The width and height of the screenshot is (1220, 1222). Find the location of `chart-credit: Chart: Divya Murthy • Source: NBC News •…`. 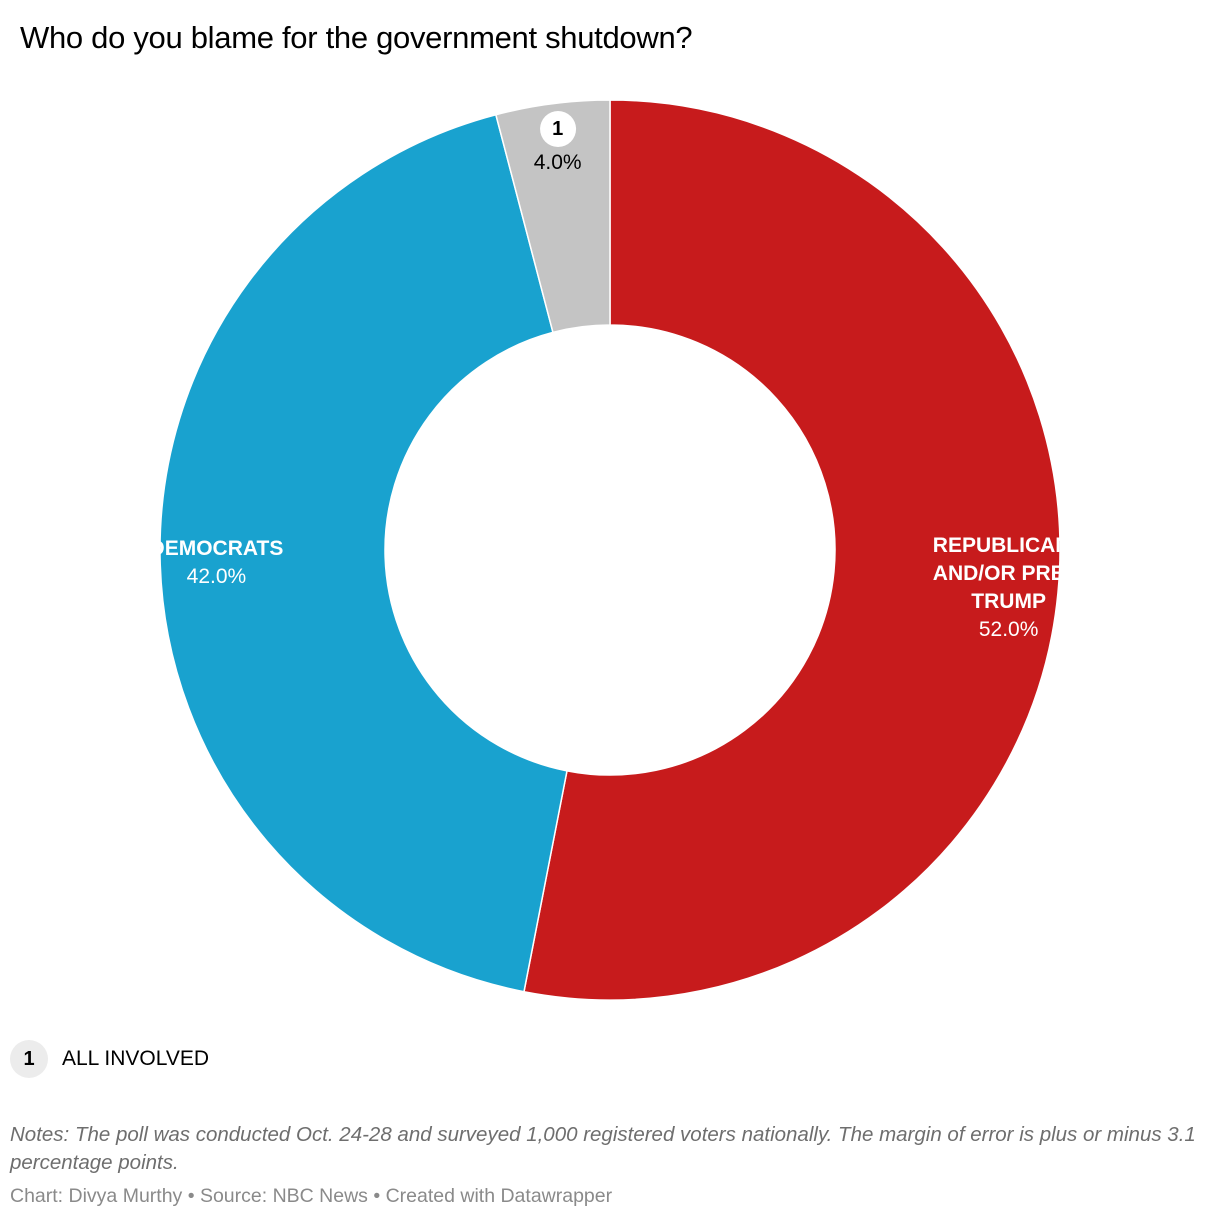

chart-credit: Chart: Divya Murthy • Source: NBC News •… is located at coordinates (311, 1196).